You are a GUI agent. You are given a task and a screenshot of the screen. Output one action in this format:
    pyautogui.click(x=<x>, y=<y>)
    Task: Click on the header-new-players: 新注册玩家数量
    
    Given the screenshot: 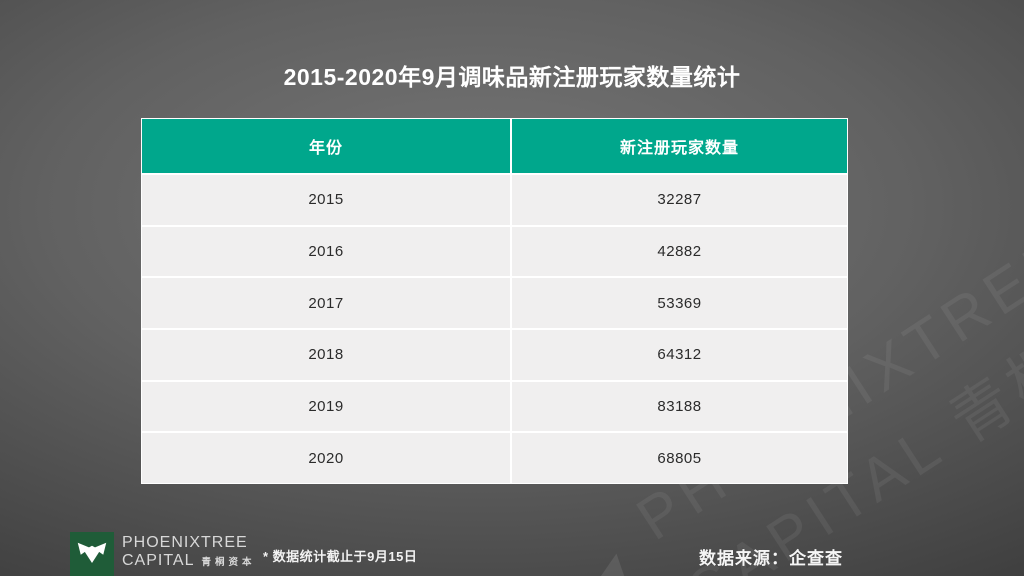 What is the action you would take?
    pyautogui.click(x=679, y=146)
    